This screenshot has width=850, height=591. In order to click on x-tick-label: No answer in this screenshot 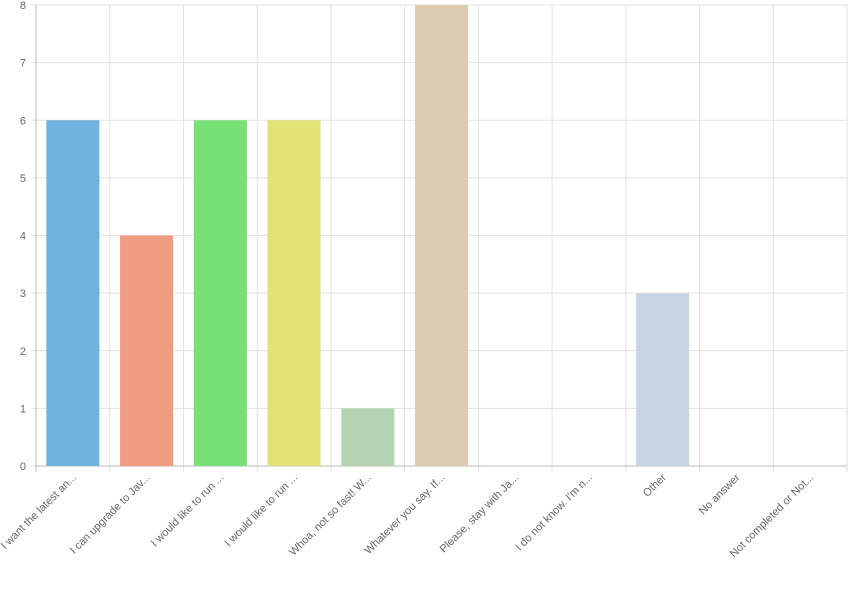, I will do `click(720, 494)`.